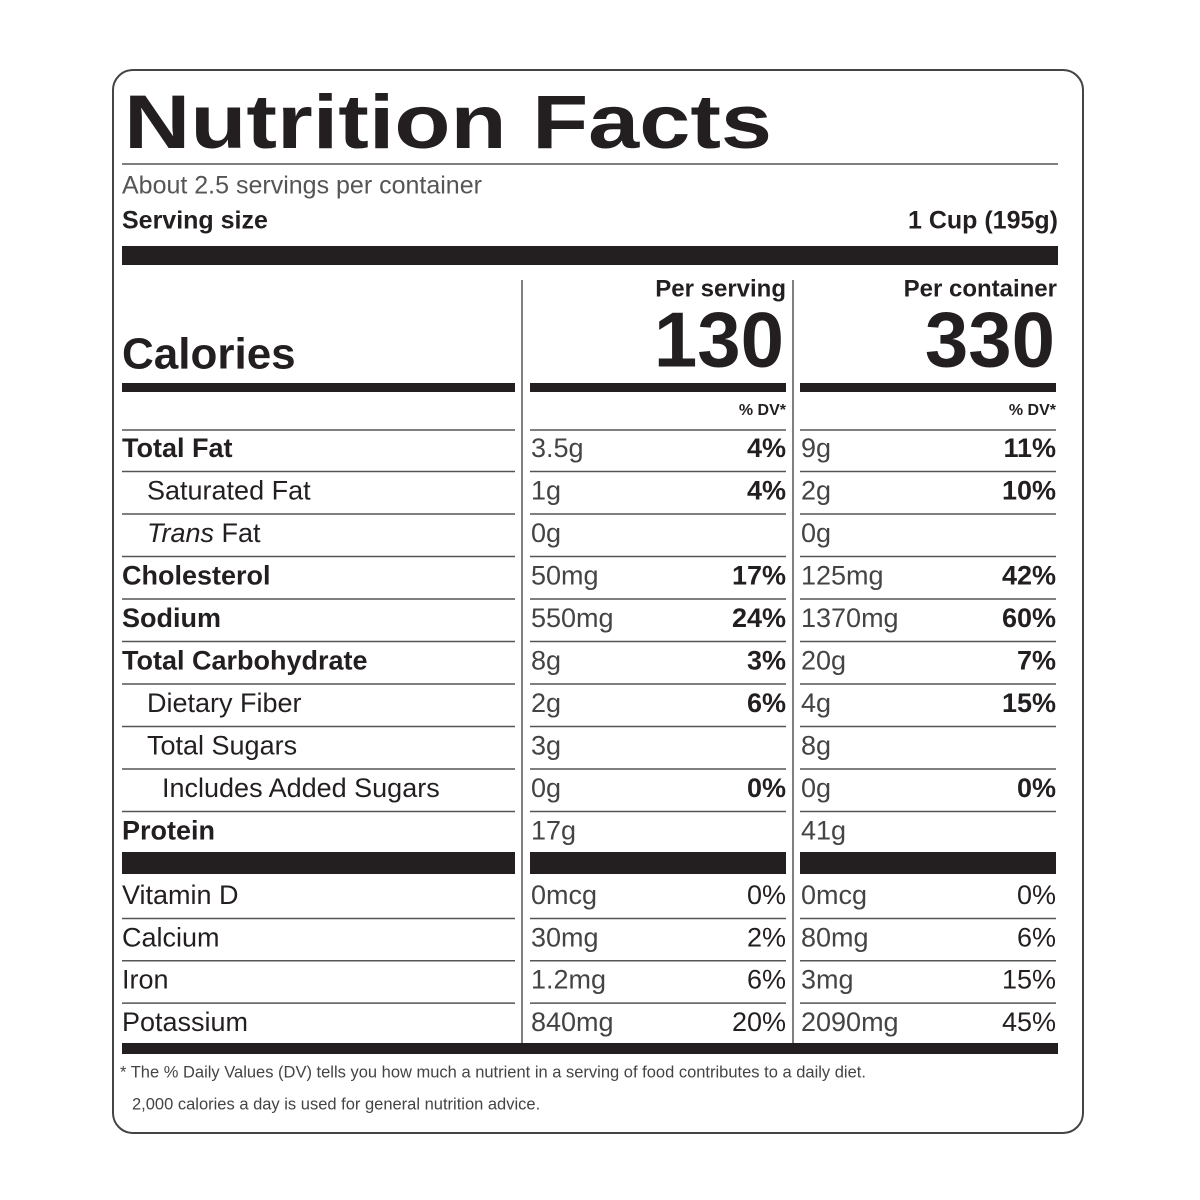  What do you see at coordinates (565, 937) in the screenshot?
I see `amount: 30mg` at bounding box center [565, 937].